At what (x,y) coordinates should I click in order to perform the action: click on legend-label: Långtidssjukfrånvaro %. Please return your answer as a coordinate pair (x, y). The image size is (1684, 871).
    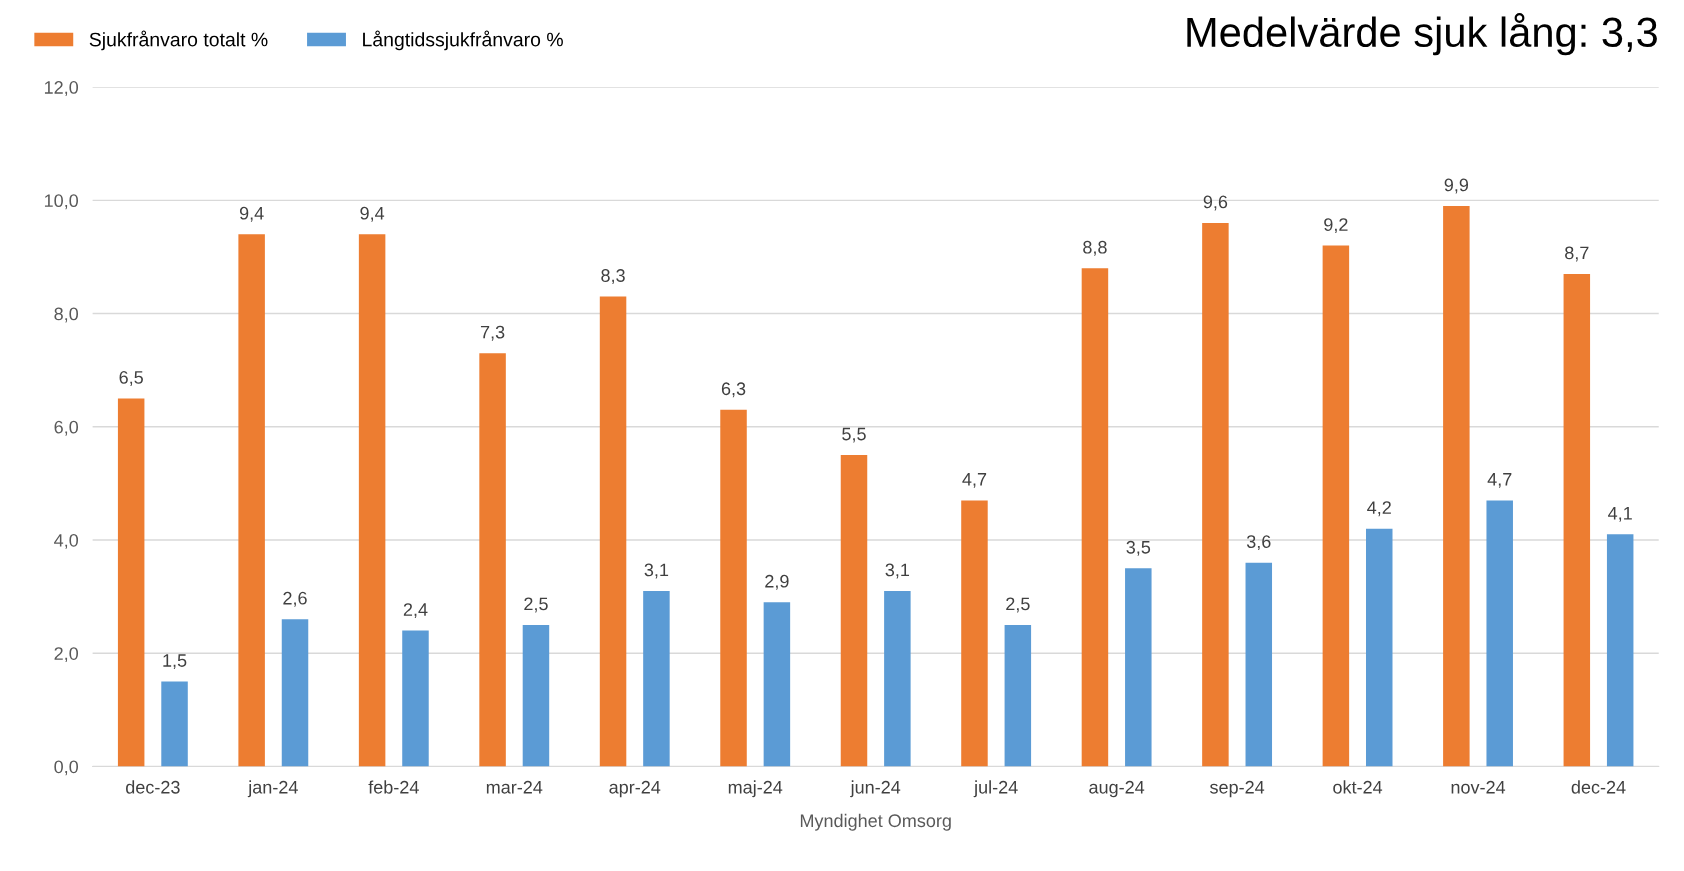
    Looking at the image, I should click on (463, 40).